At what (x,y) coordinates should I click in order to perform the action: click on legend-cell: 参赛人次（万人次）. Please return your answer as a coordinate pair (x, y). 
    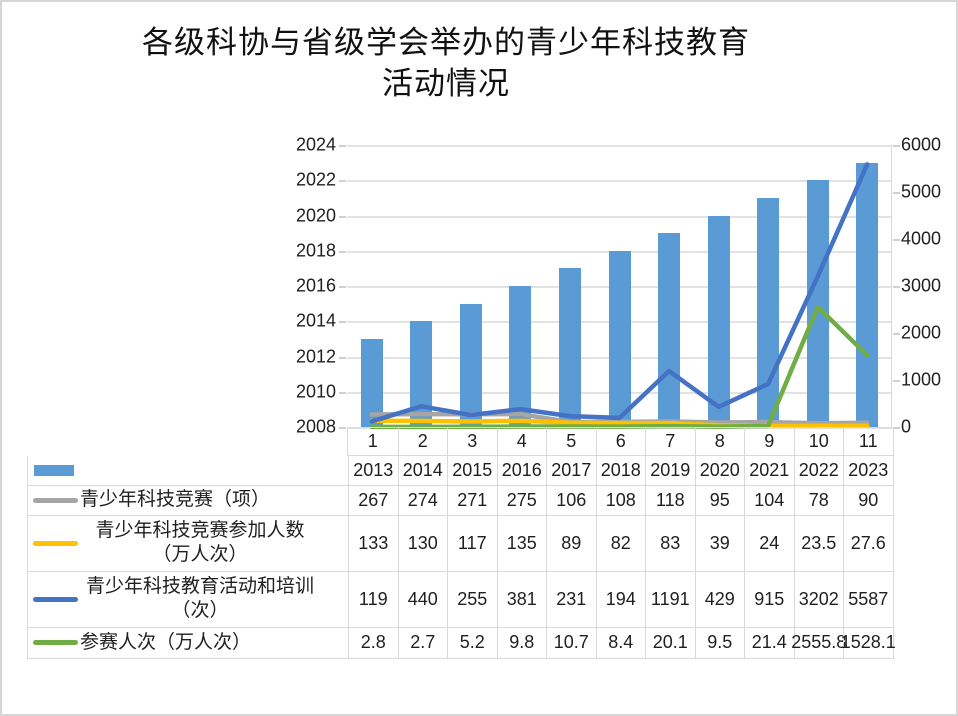
    Looking at the image, I should click on (188, 643).